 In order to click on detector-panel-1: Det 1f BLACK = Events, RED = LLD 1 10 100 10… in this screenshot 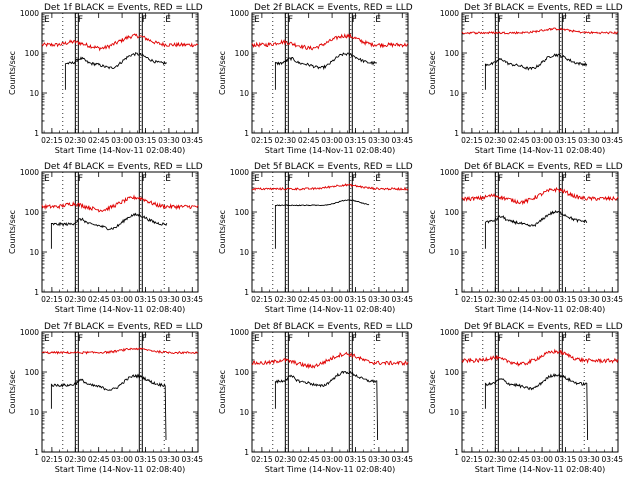, I will do `click(105, 79)`.